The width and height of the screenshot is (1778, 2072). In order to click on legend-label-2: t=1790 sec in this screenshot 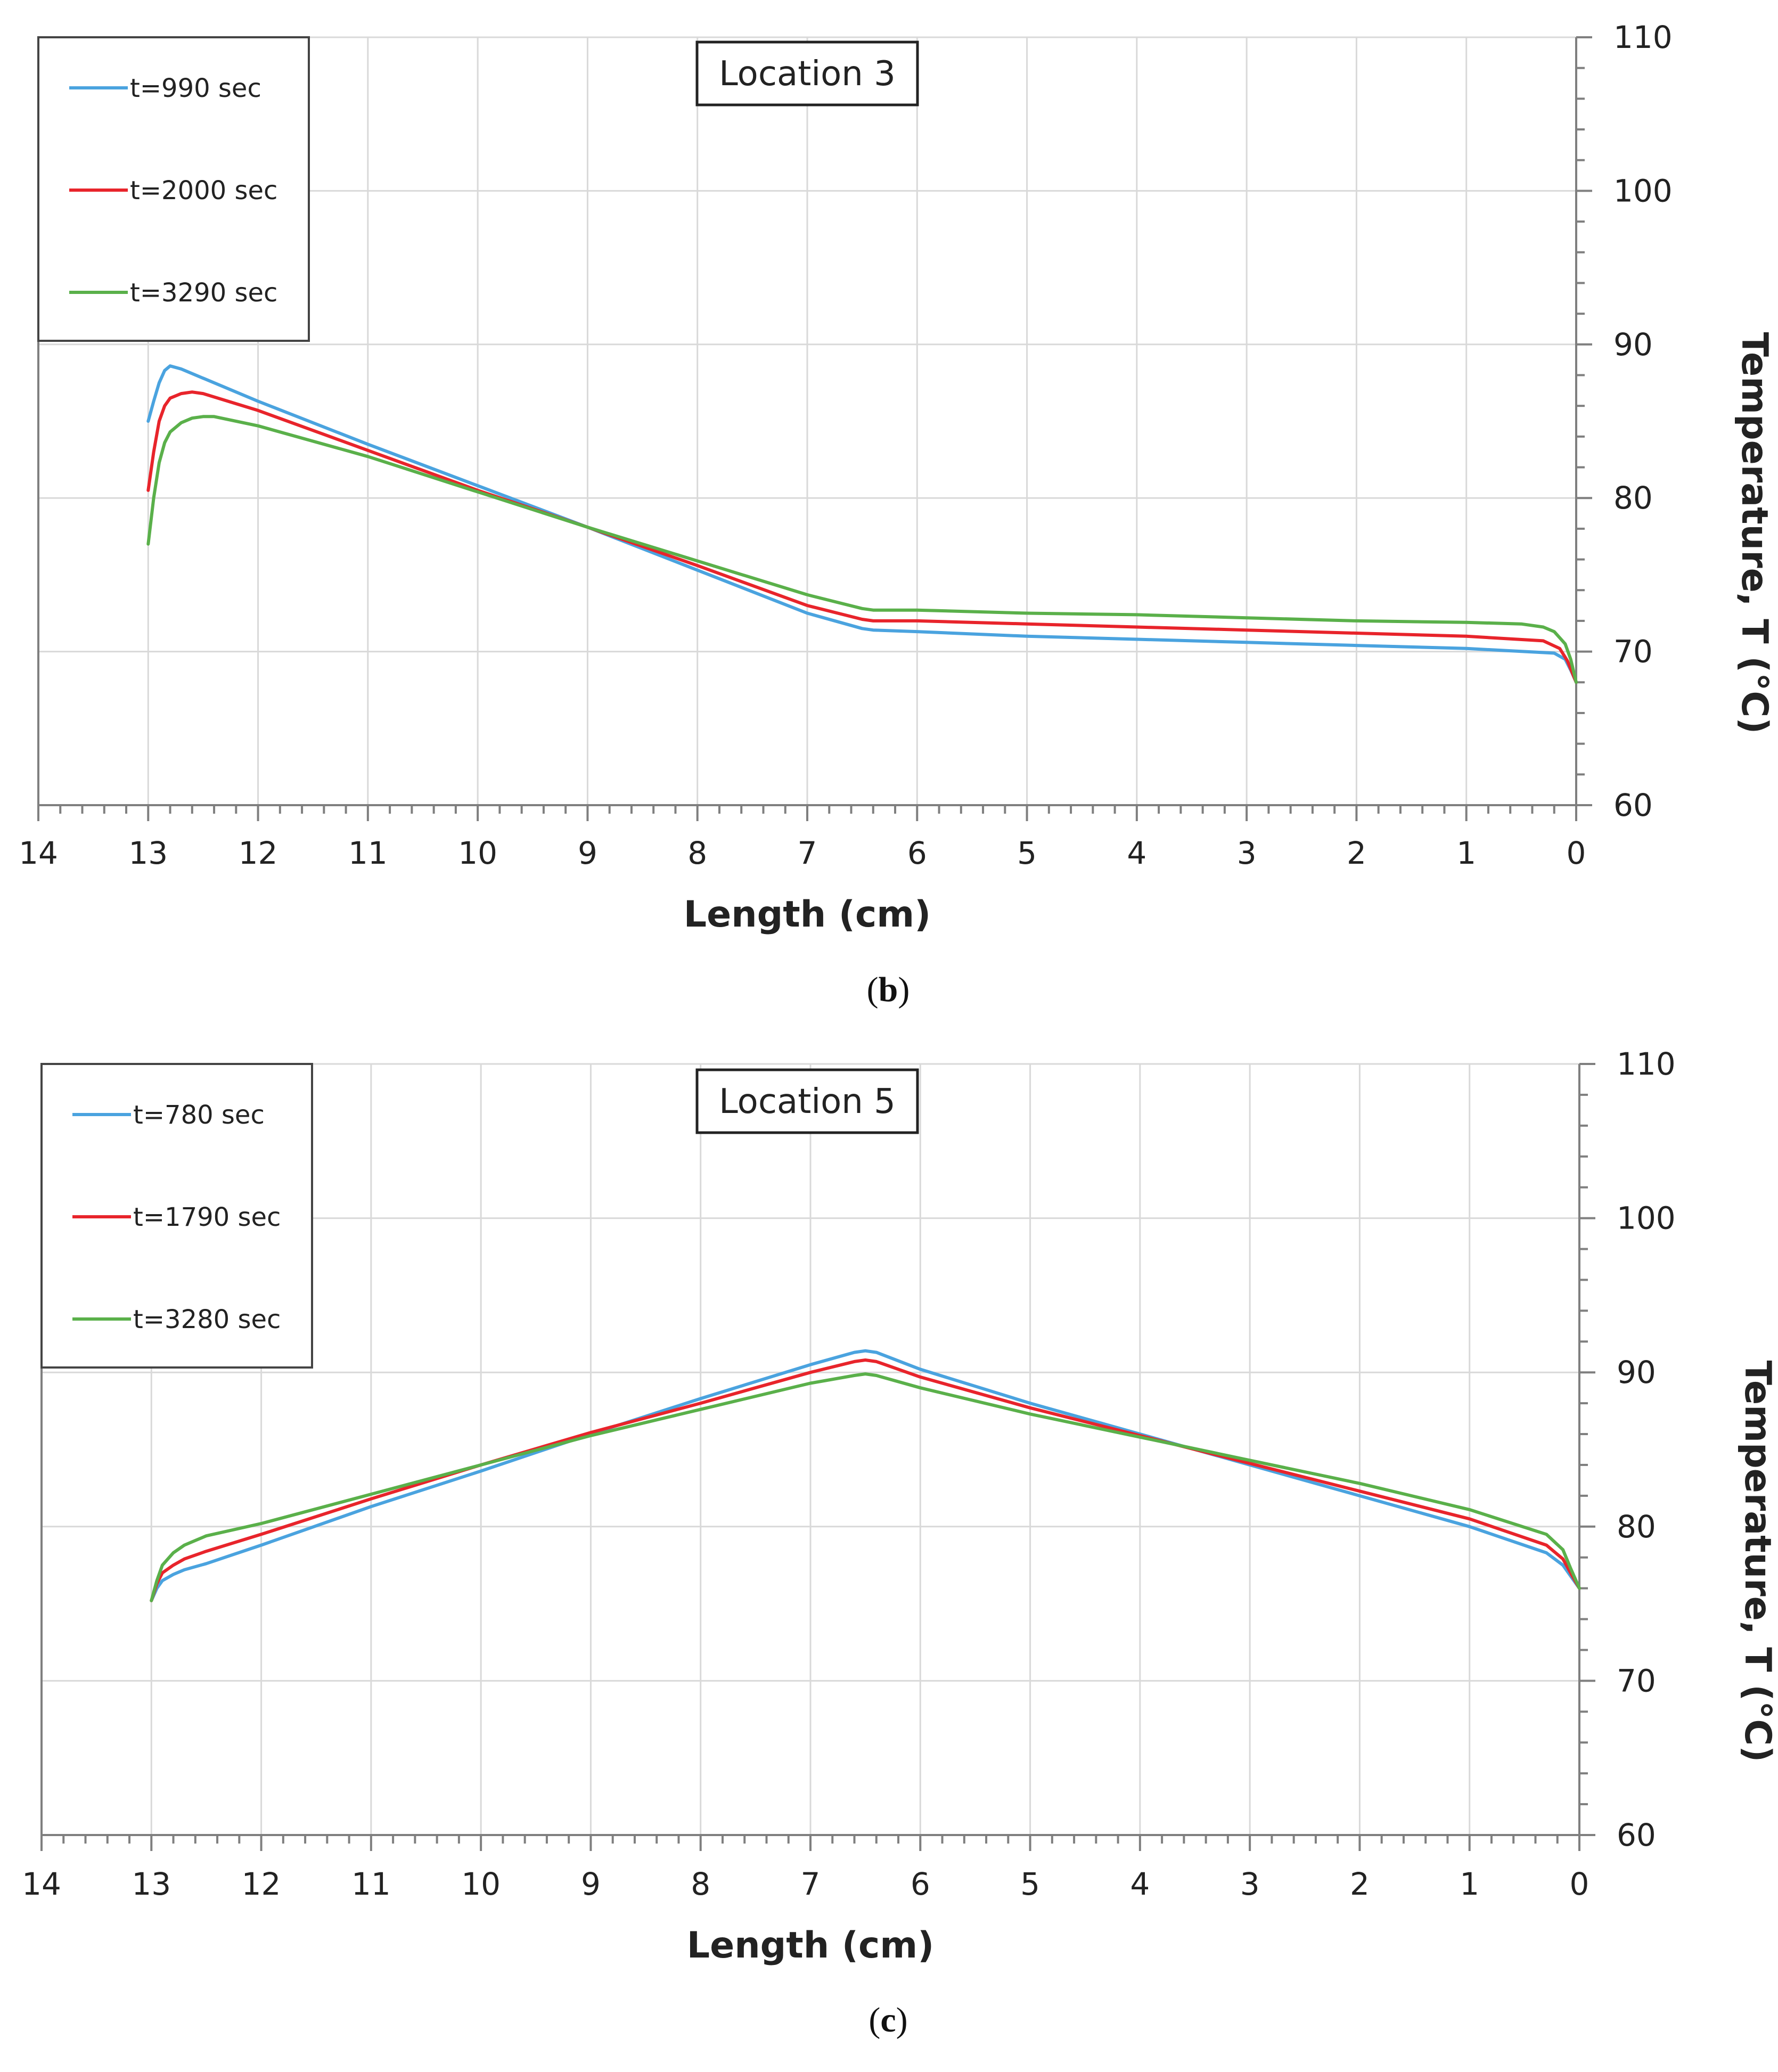, I will do `click(207, 1217)`.